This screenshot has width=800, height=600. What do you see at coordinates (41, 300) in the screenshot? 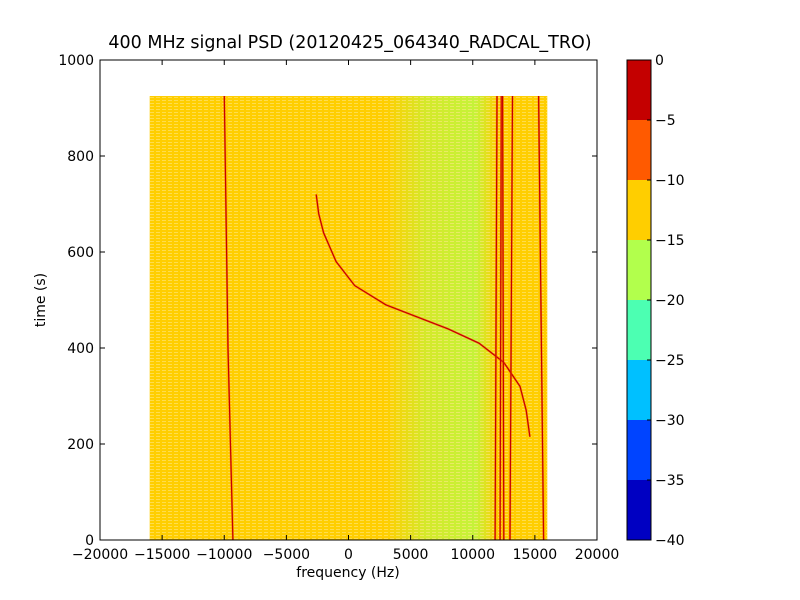
I see `y-axis-label: time (s)` at bounding box center [41, 300].